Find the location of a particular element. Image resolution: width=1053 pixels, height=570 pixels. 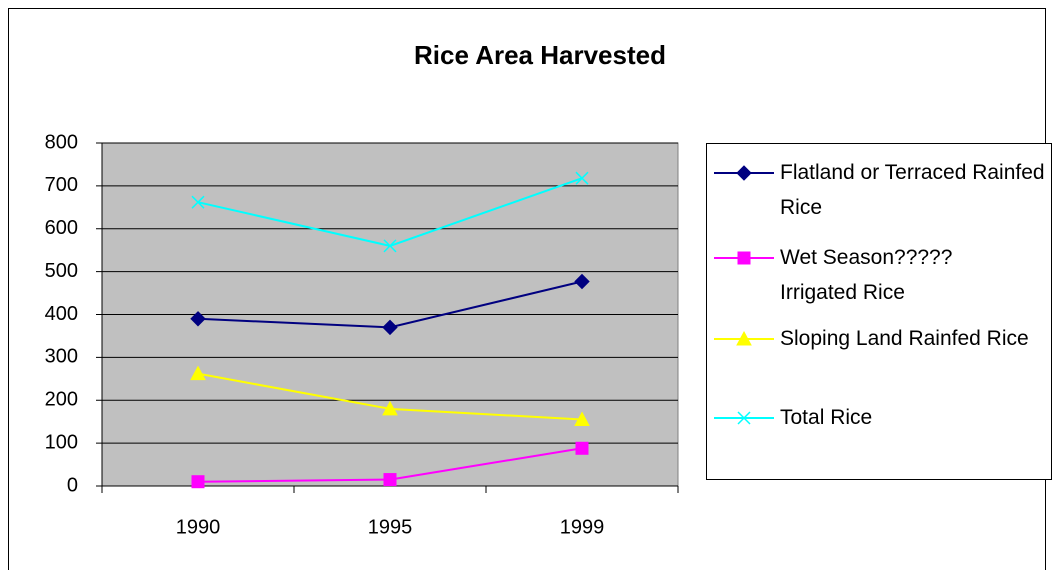

legend-label: Flatland or Terraced Rainfed Rice is located at coordinates (912, 190).